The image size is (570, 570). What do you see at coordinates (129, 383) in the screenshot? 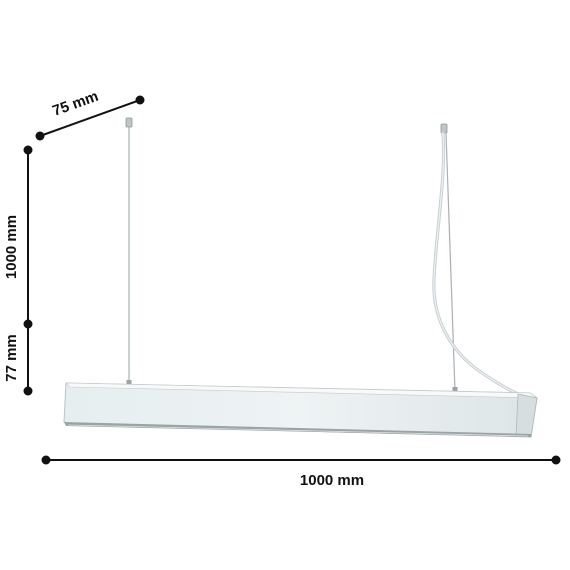
I see `left-wire-gripper` at bounding box center [129, 383].